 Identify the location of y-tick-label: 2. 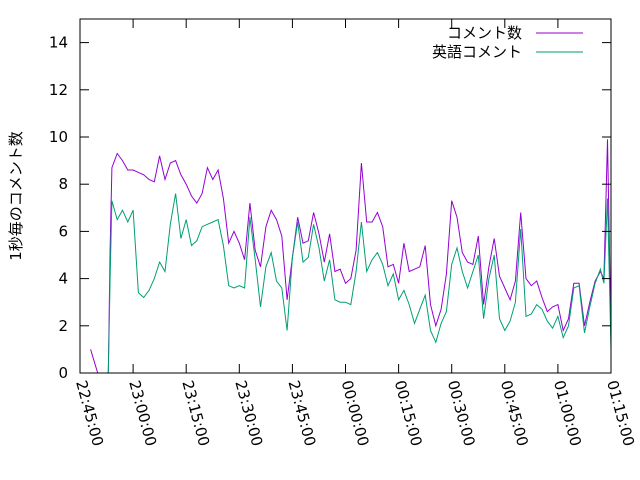
(63, 326).